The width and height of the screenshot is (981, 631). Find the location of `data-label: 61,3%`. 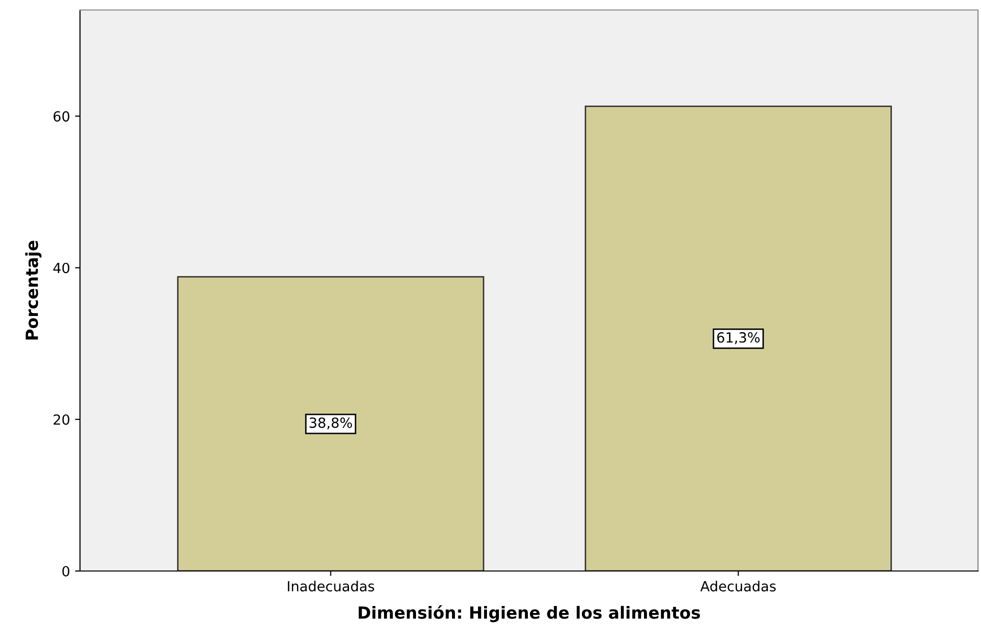

data-label: 61,3% is located at coordinates (738, 338).